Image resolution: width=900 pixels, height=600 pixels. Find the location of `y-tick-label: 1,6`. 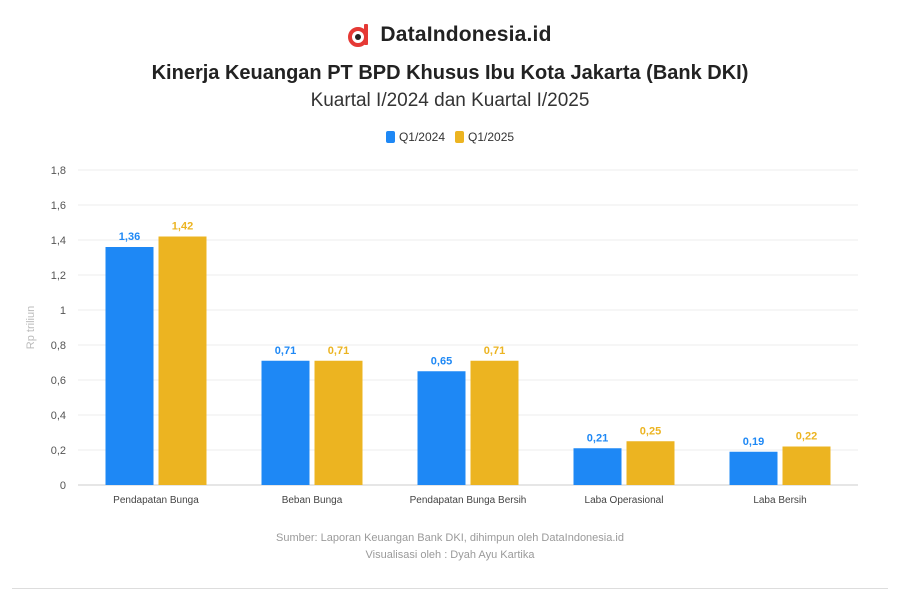

y-tick-label: 1,6 is located at coordinates (58, 206).